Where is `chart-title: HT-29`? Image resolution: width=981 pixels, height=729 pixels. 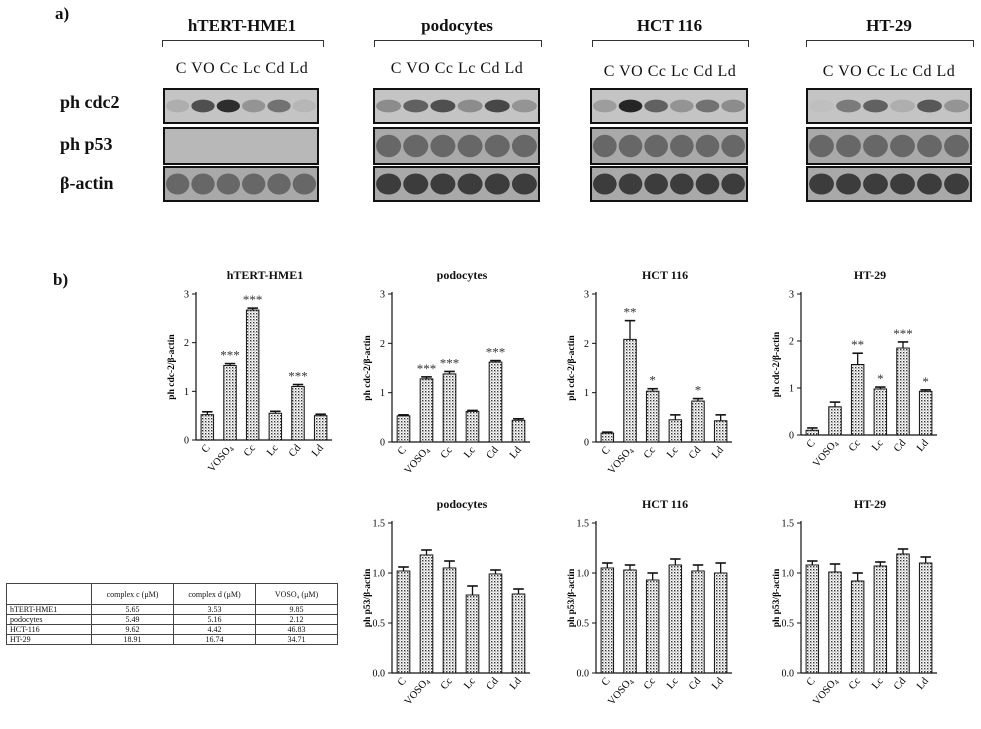
chart-title: HT-29 is located at coordinates (870, 275).